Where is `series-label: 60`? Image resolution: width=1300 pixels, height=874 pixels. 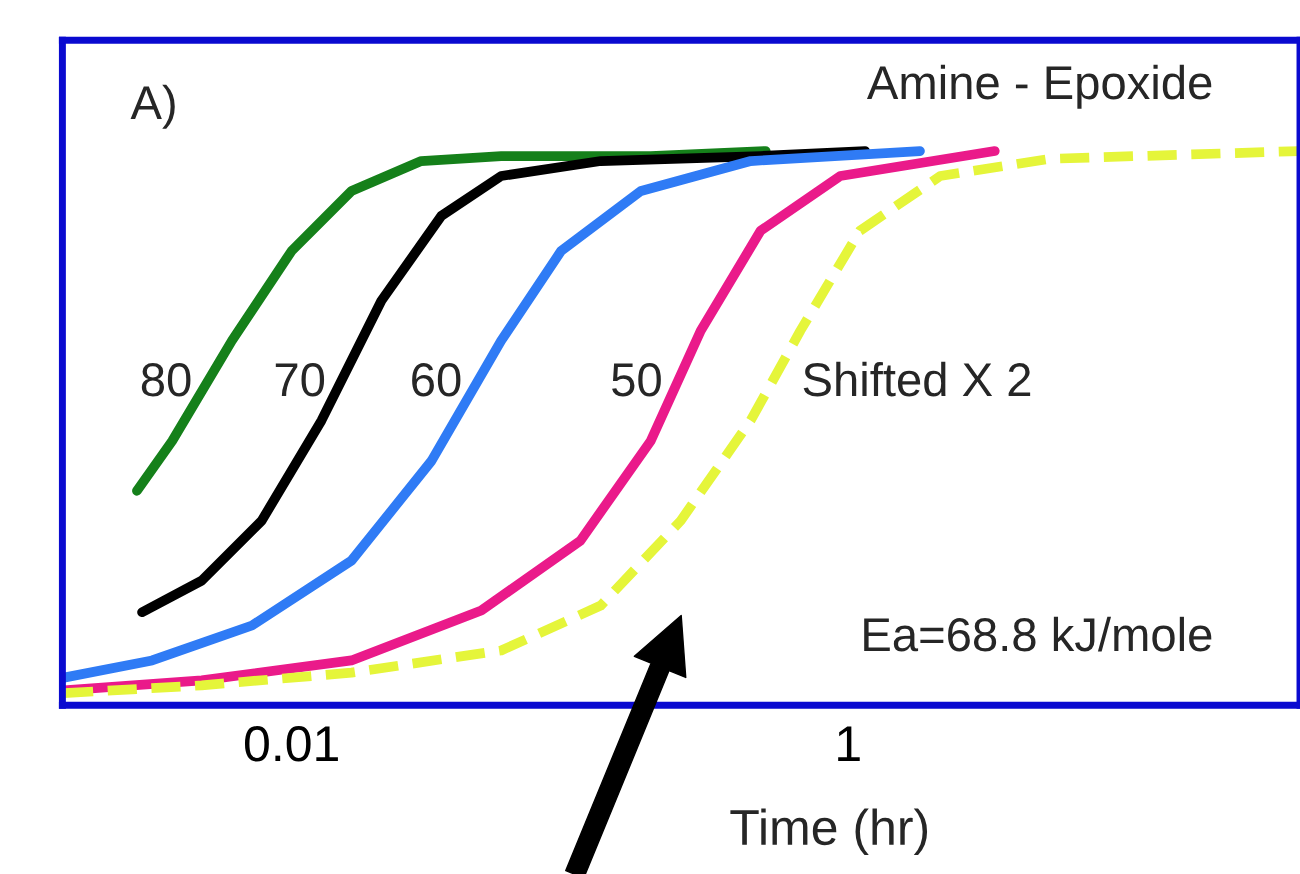 series-label: 60 is located at coordinates (436, 380).